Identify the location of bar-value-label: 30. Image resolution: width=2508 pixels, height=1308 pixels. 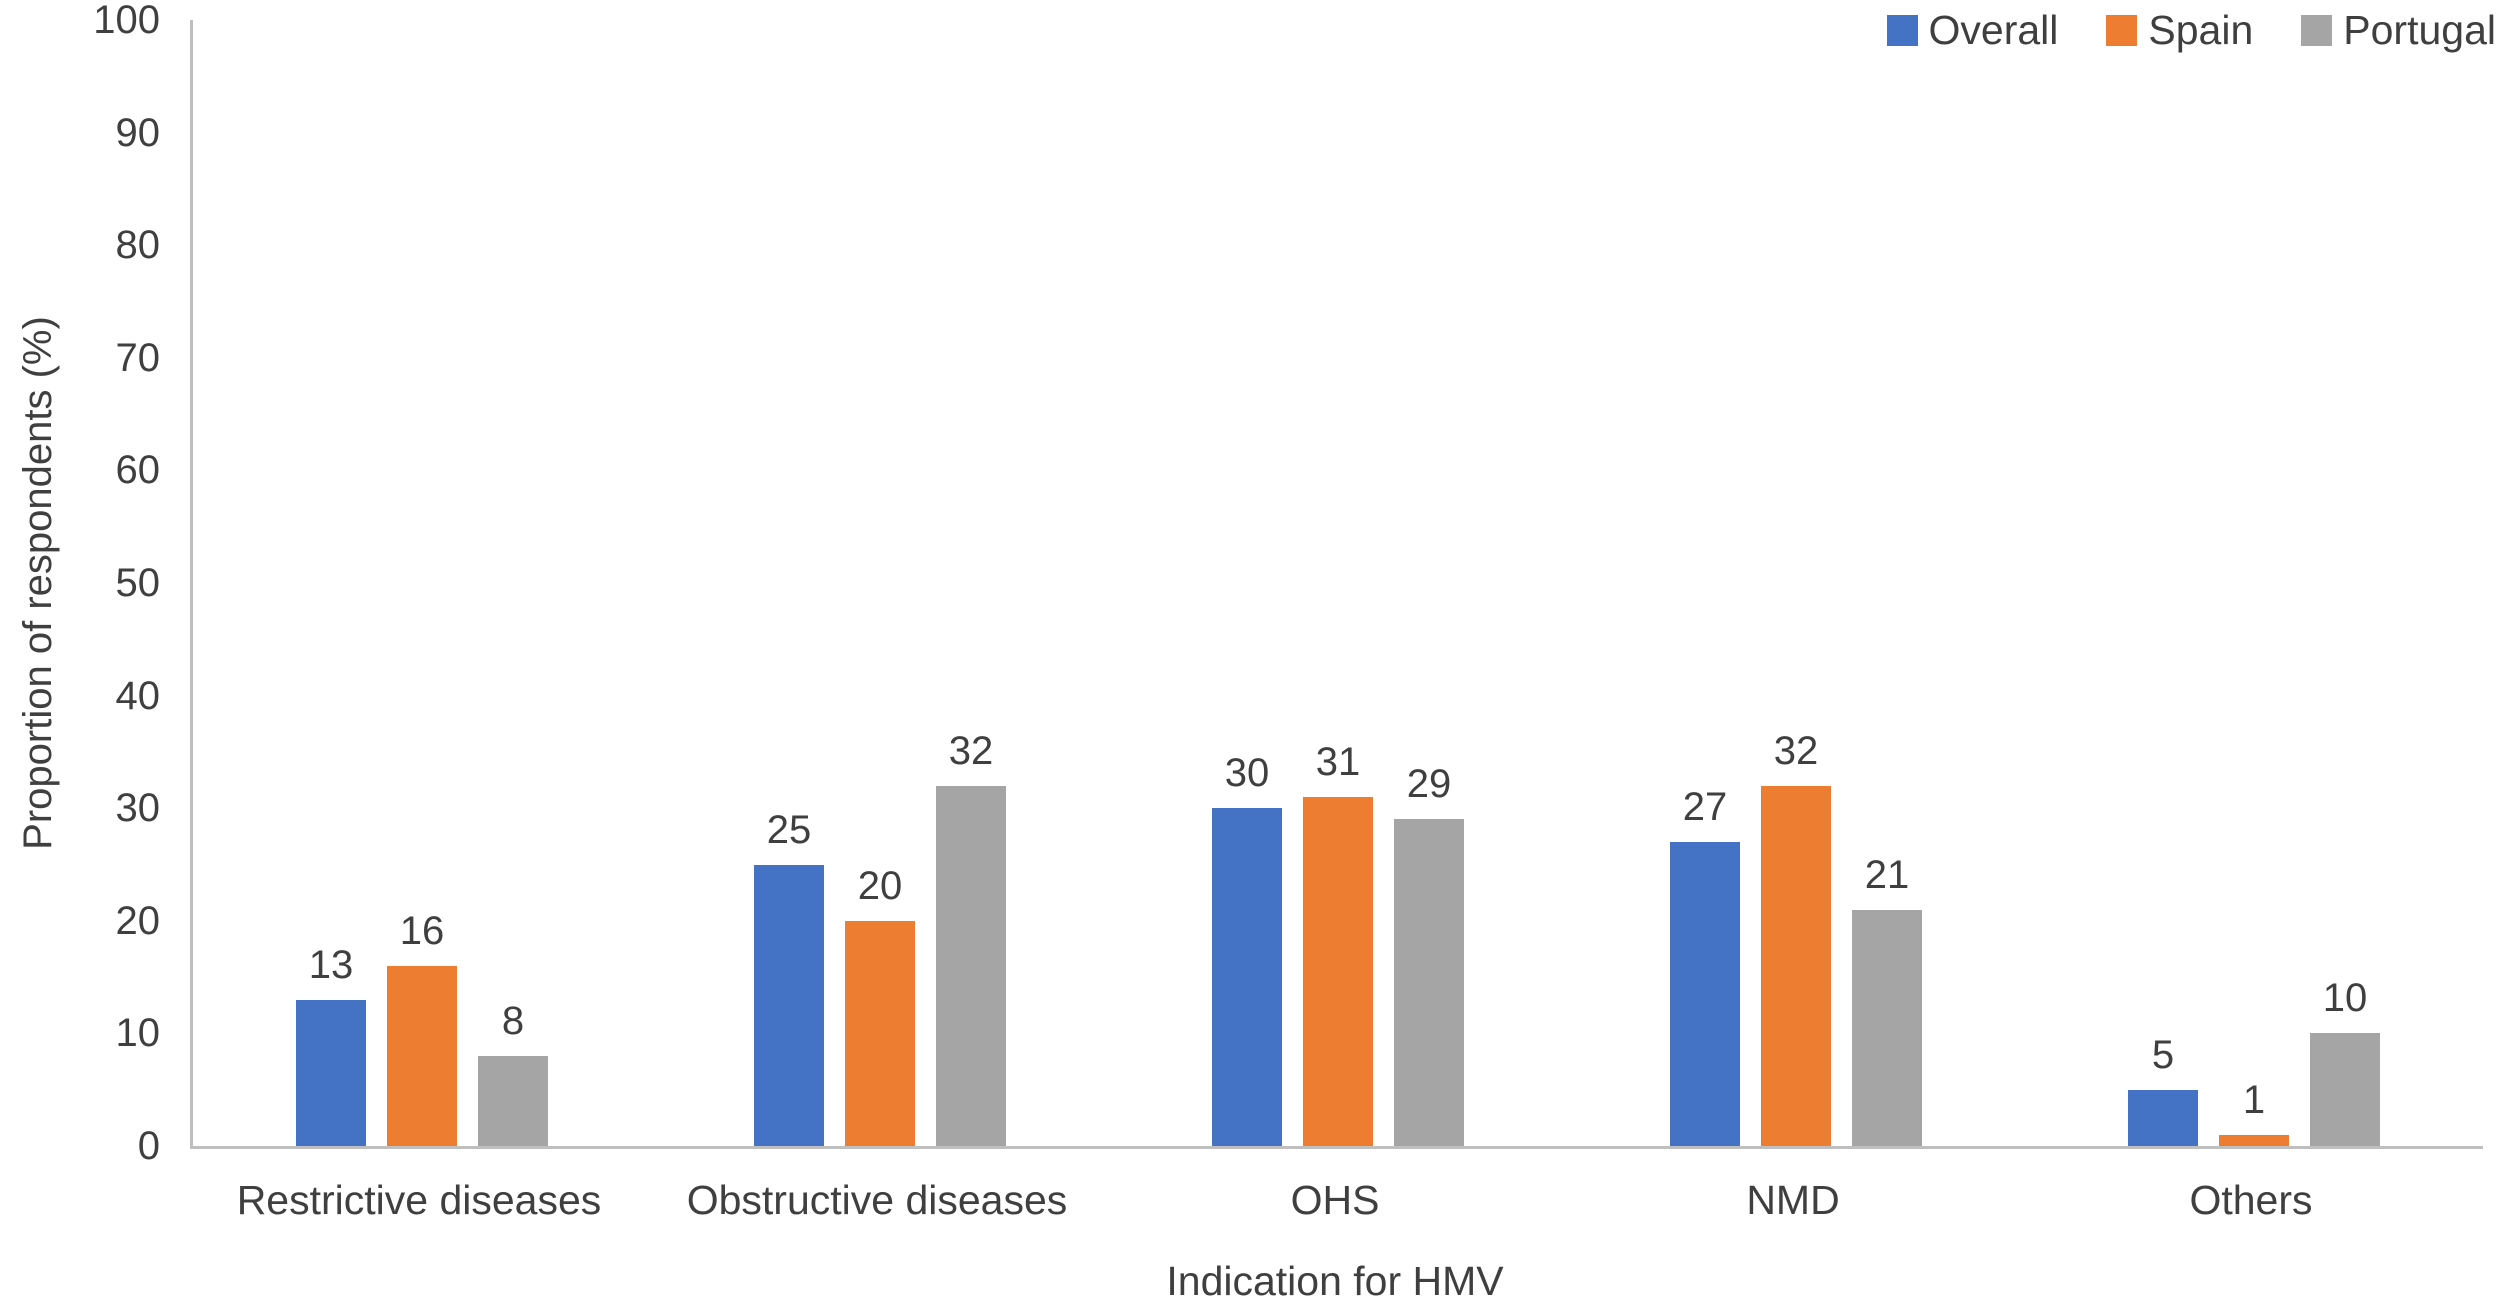
(1247, 773).